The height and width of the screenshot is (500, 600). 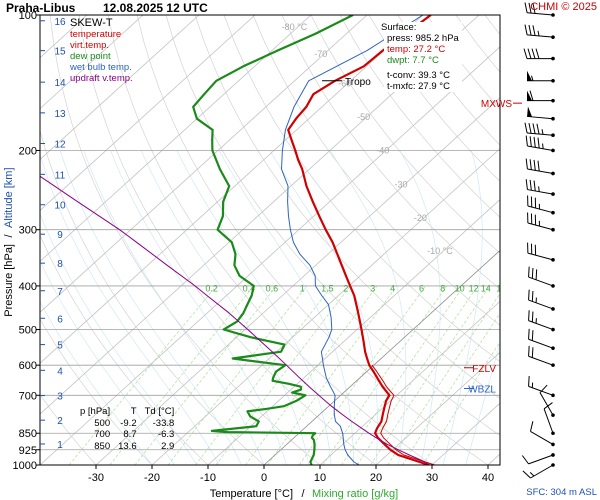 I want to click on y-tick-label: 600, so click(x=28, y=366).